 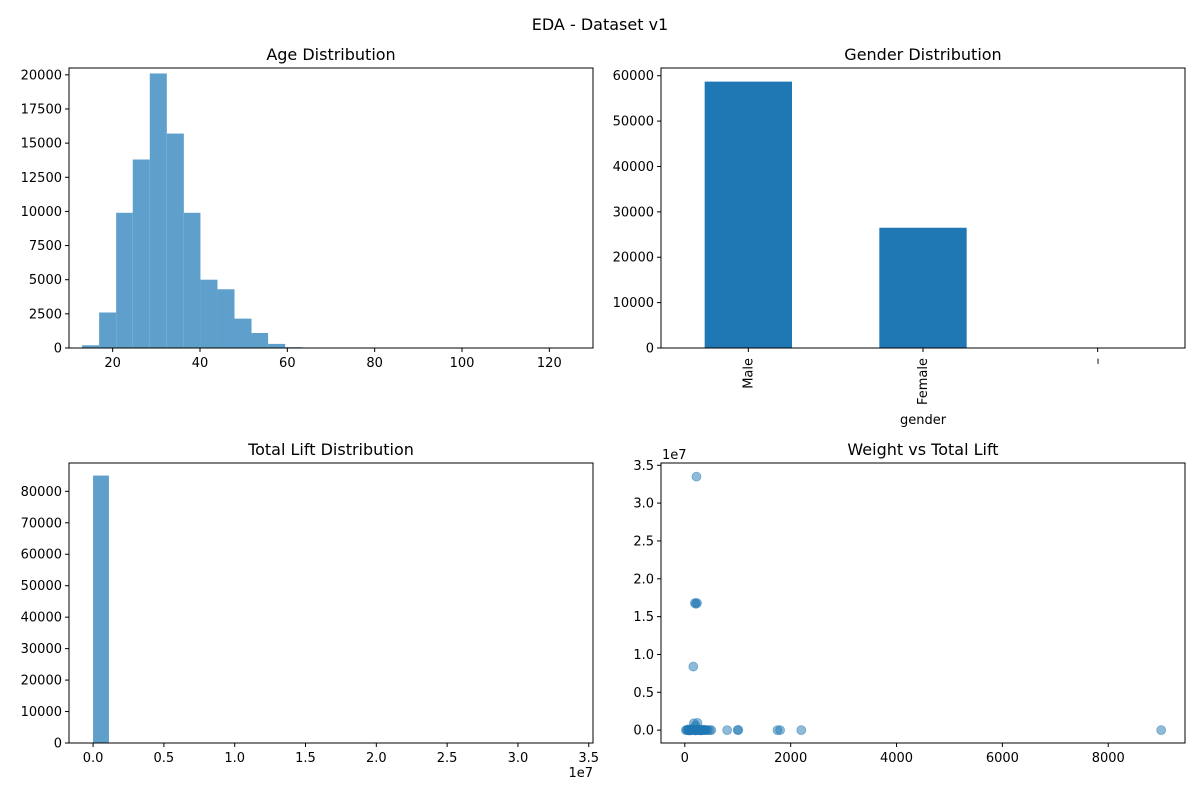 I want to click on figure-suptitle: EDA - Dataset v1, so click(x=600, y=24).